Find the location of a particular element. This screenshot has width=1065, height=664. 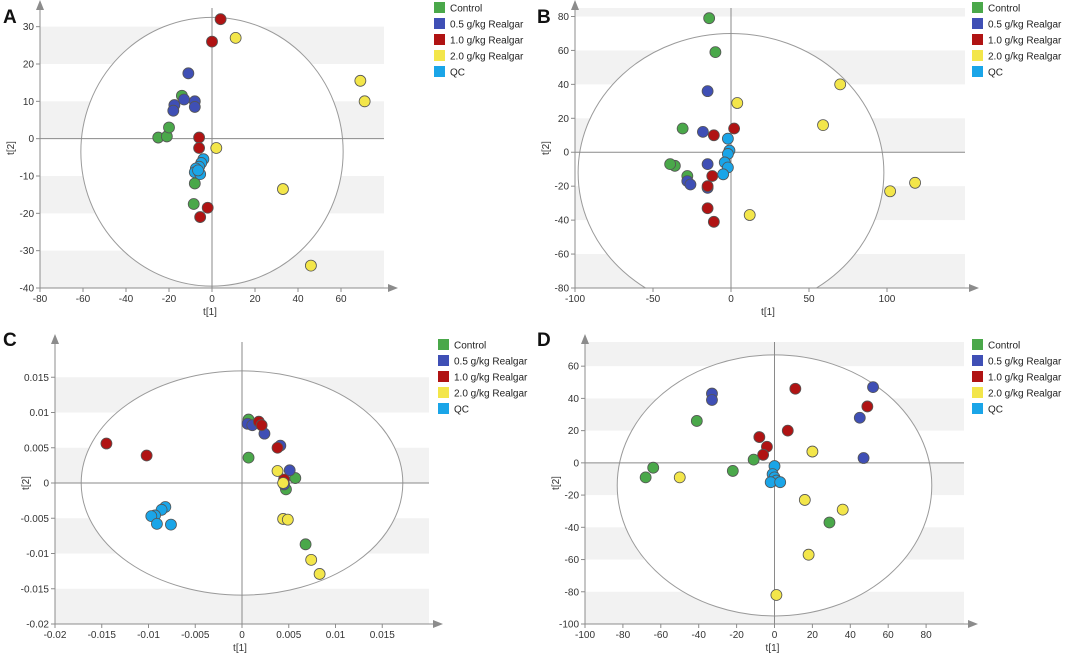

x-ticks: -0.02 -0.015 -0.01 -0.005 0 0.005 0.01 0.015 is located at coordinates (219, 632).